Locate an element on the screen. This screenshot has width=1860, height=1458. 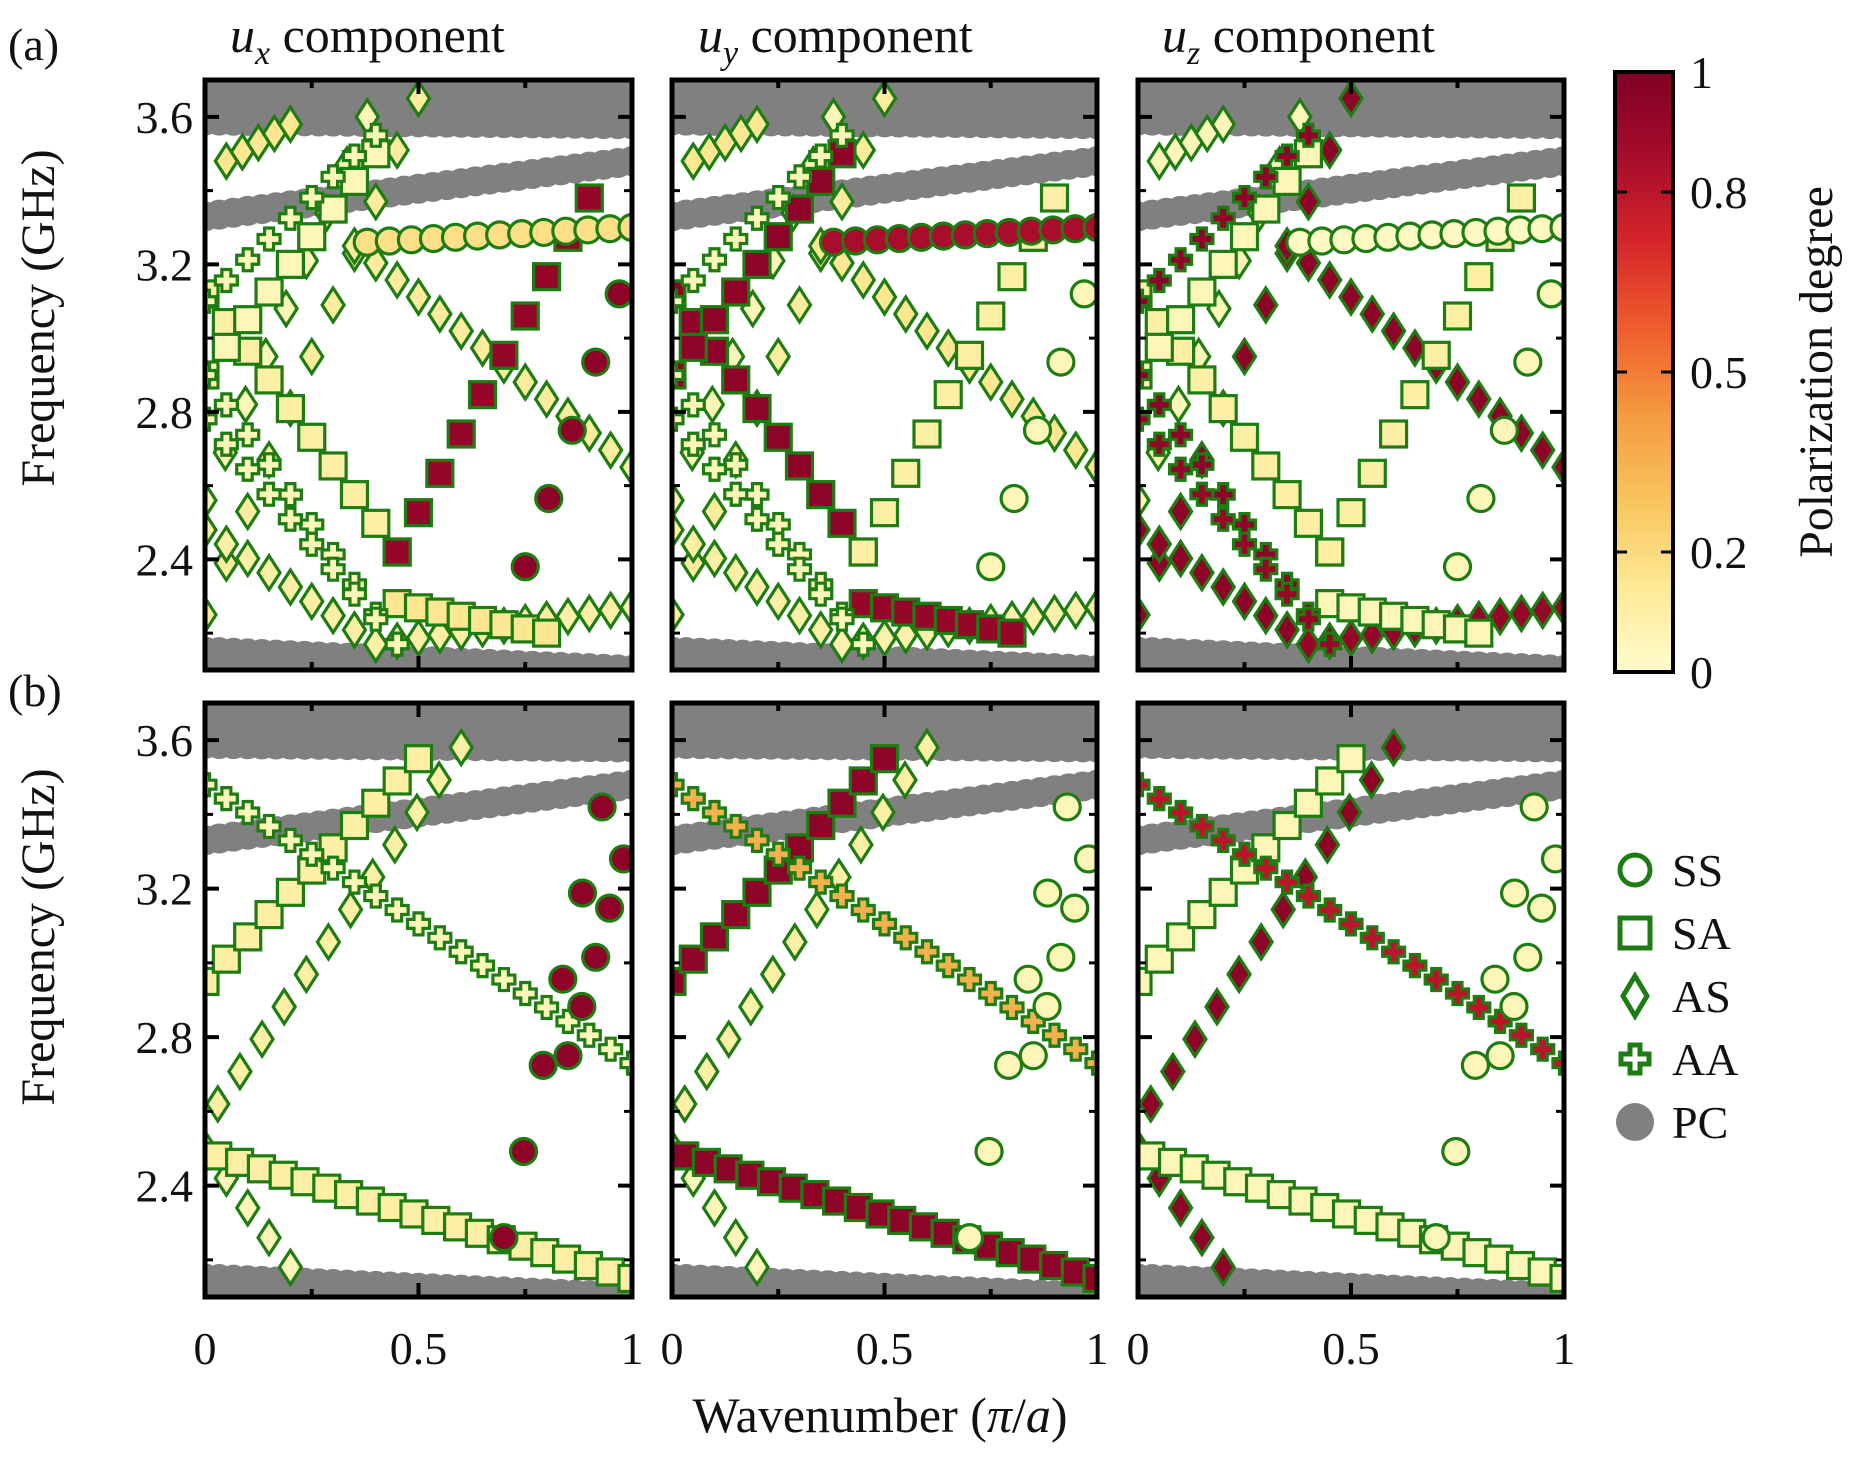
xlabel-pi: π is located at coordinates (1000, 1415).